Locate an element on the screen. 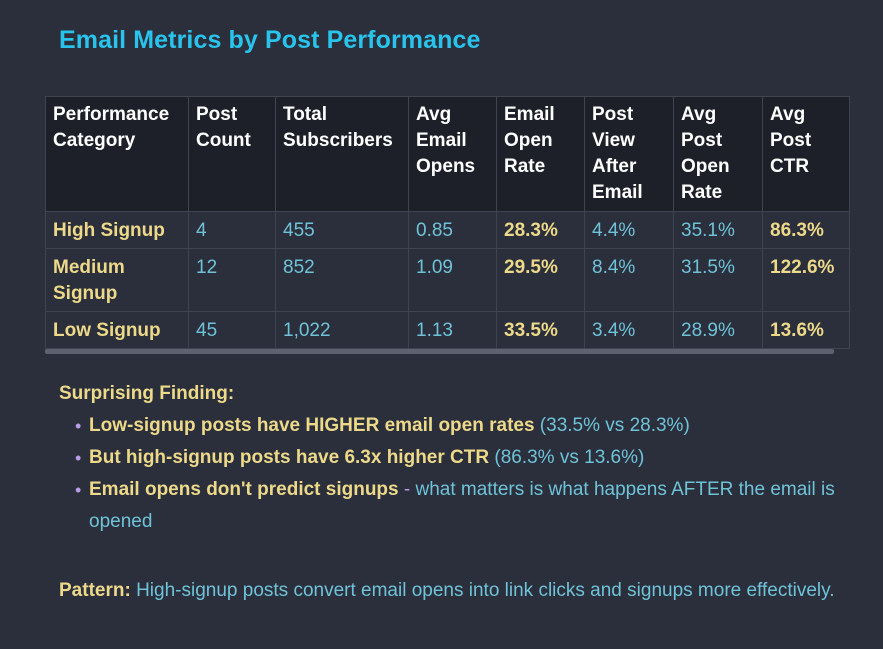 Image resolution: width=883 pixels, height=649 pixels. header-avg-post-ctr: Avg Post CTR is located at coordinates (806, 154).